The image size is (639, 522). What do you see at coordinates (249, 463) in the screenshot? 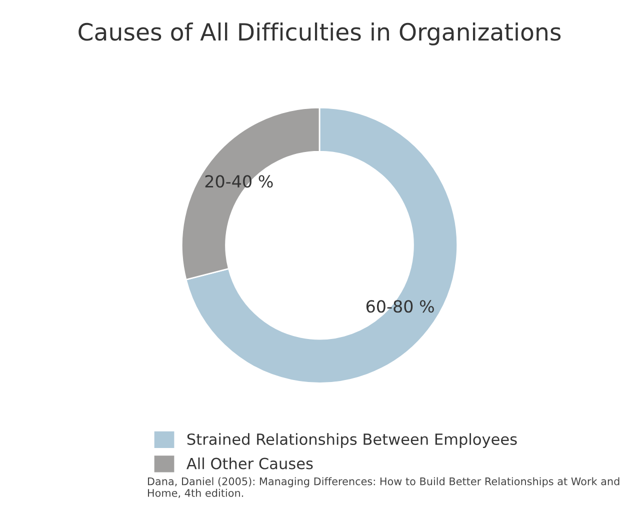
I see `legend-label: All Other Causes` at bounding box center [249, 463].